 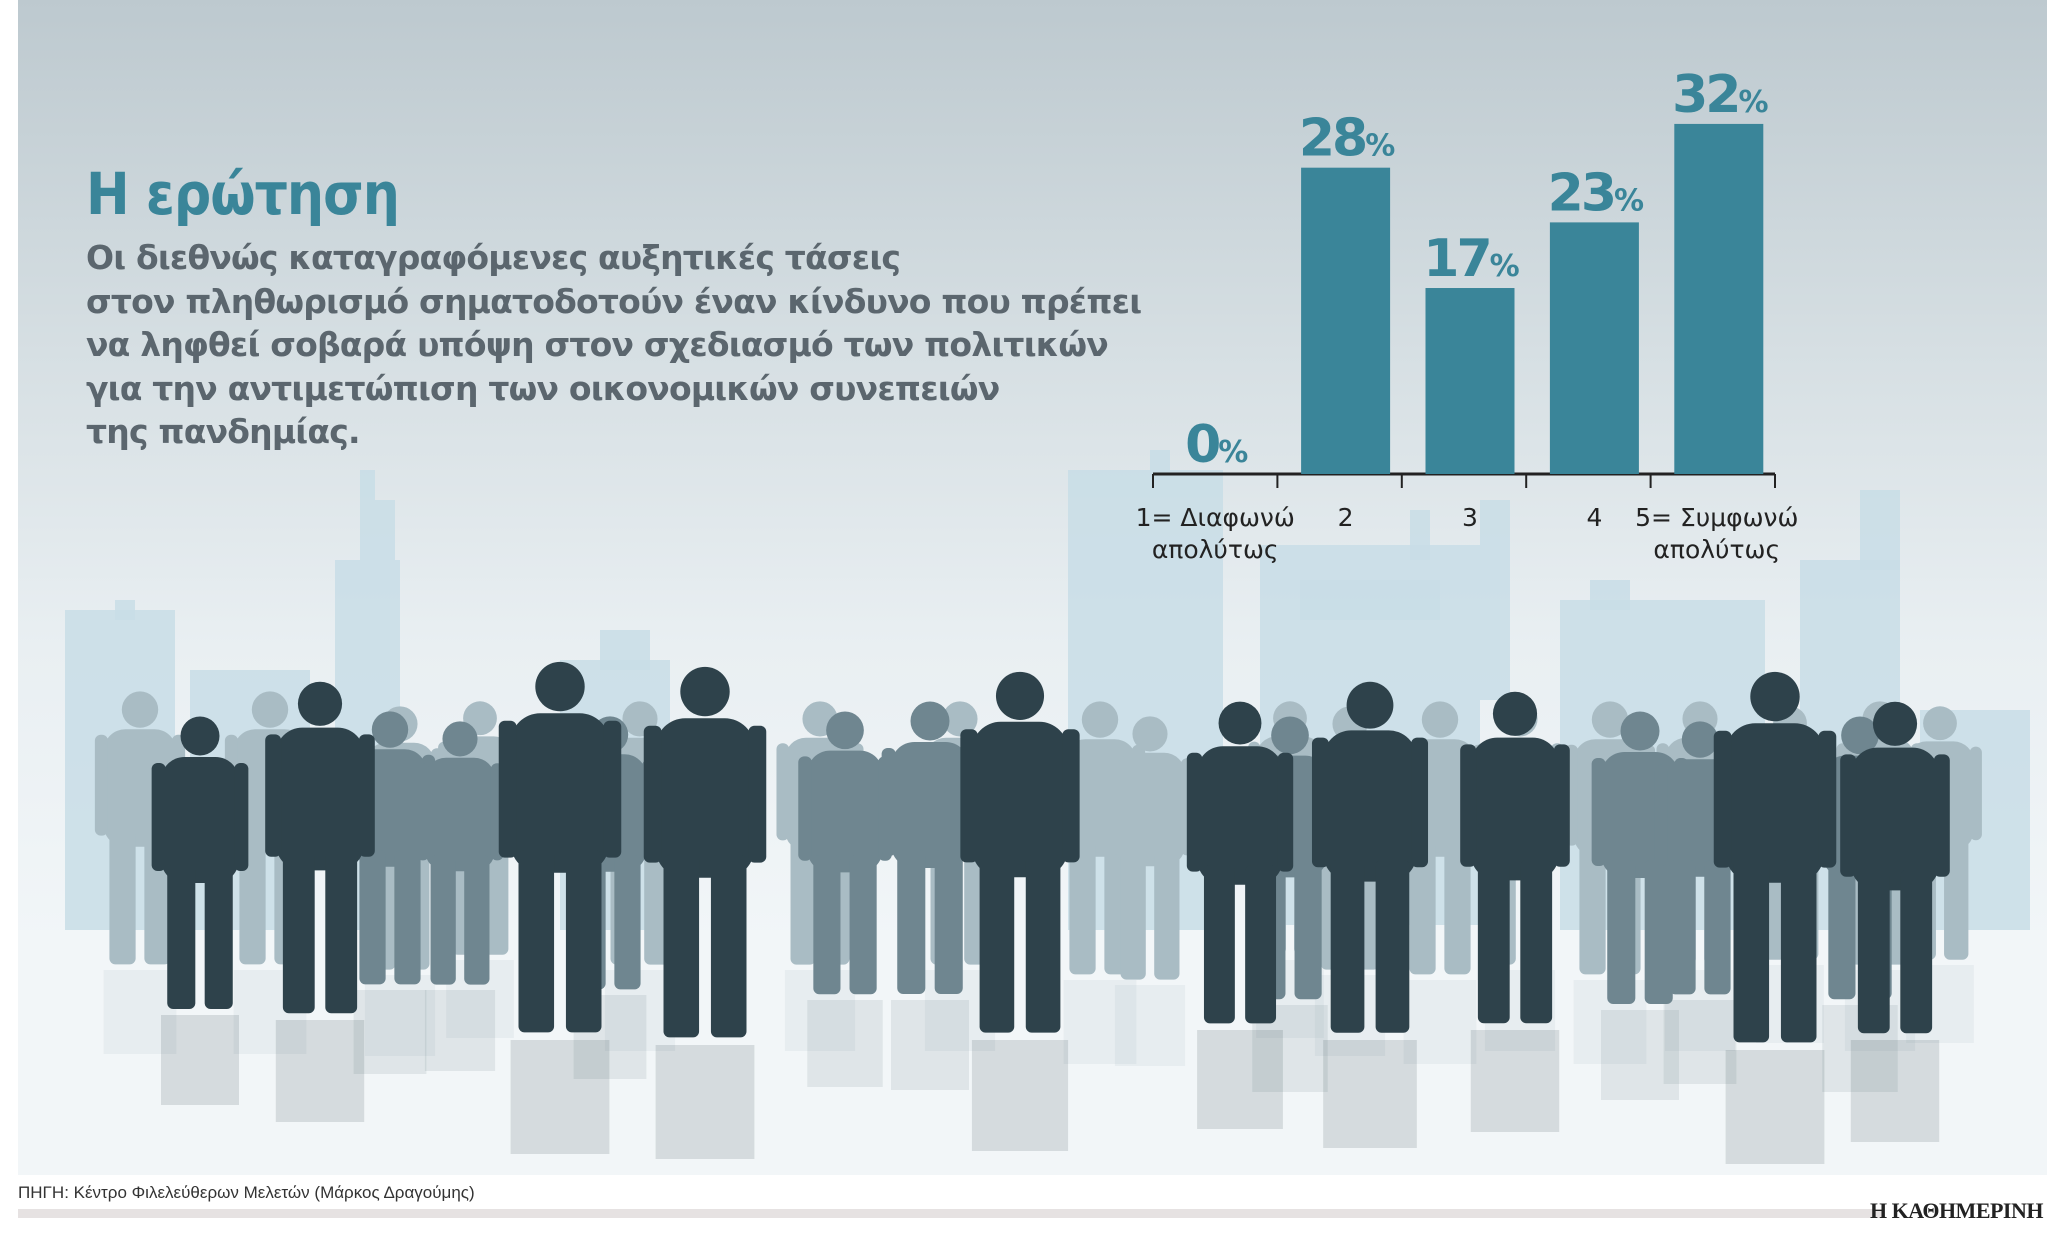 What do you see at coordinates (1470, 517) in the screenshot?
I see `category-label: 3` at bounding box center [1470, 517].